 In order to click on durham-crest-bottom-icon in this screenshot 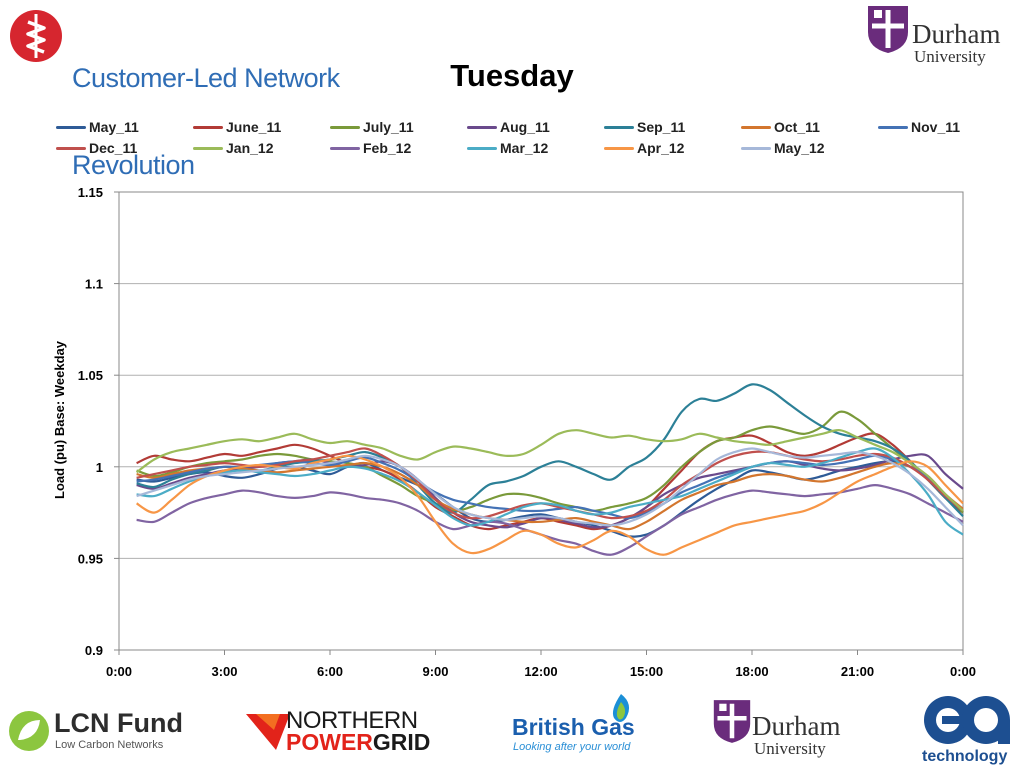, I will do `click(732, 721)`.